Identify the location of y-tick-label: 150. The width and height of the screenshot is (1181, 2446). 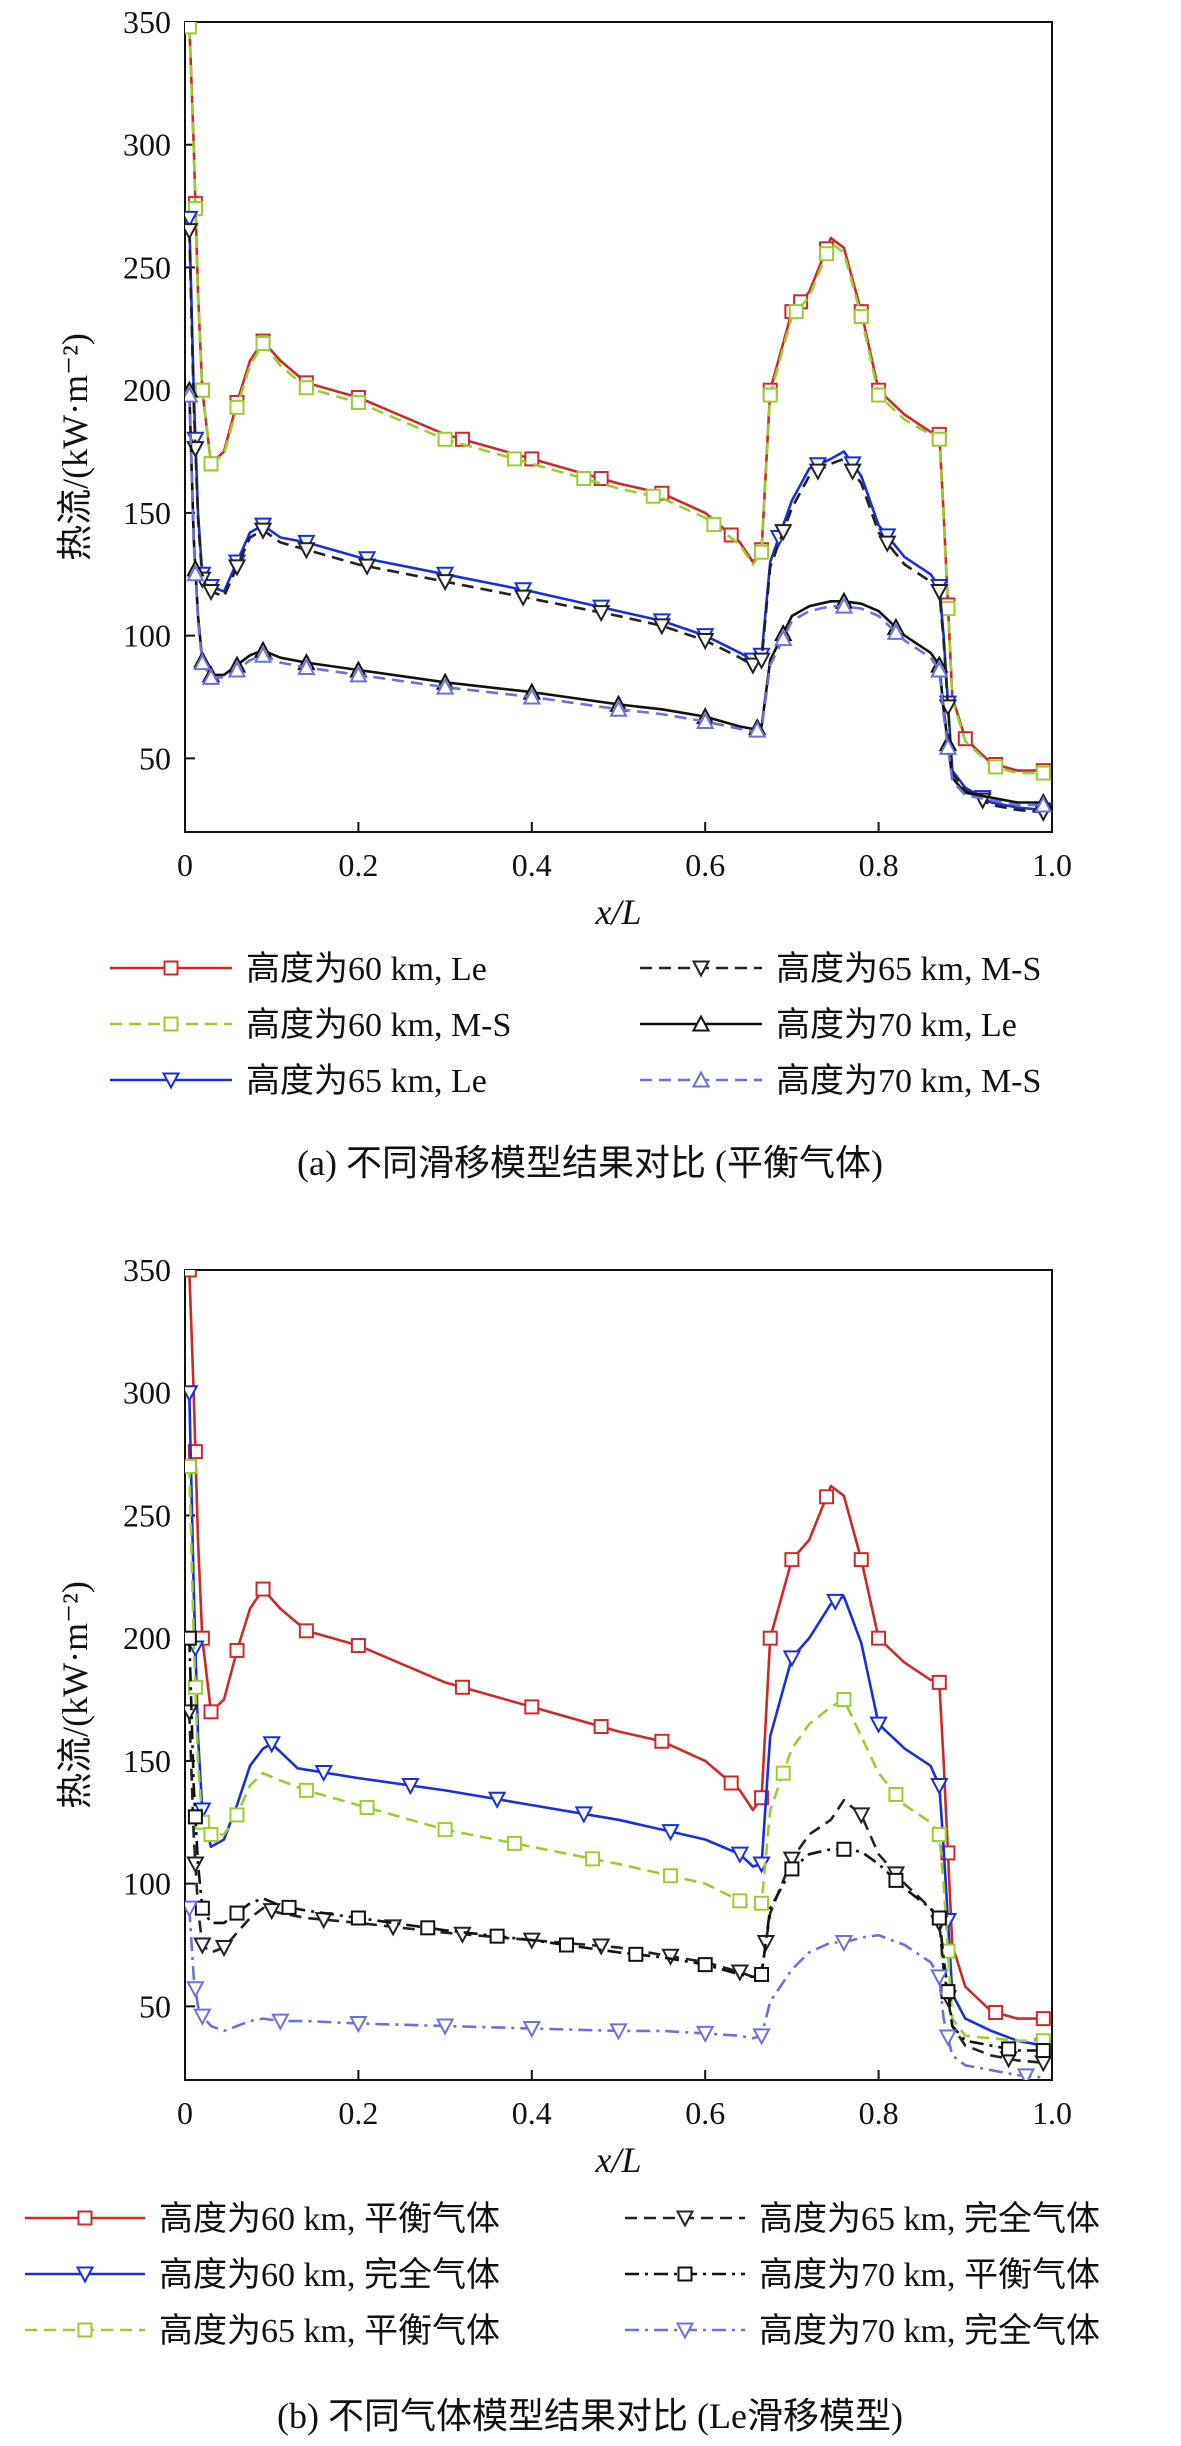
(147, 1761).